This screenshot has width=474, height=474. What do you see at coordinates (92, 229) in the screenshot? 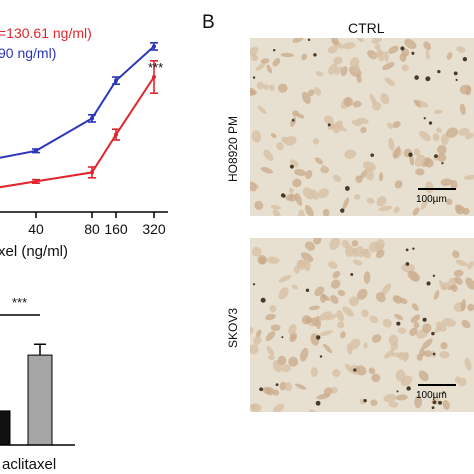
I see `x-tick-label: 80` at bounding box center [92, 229].